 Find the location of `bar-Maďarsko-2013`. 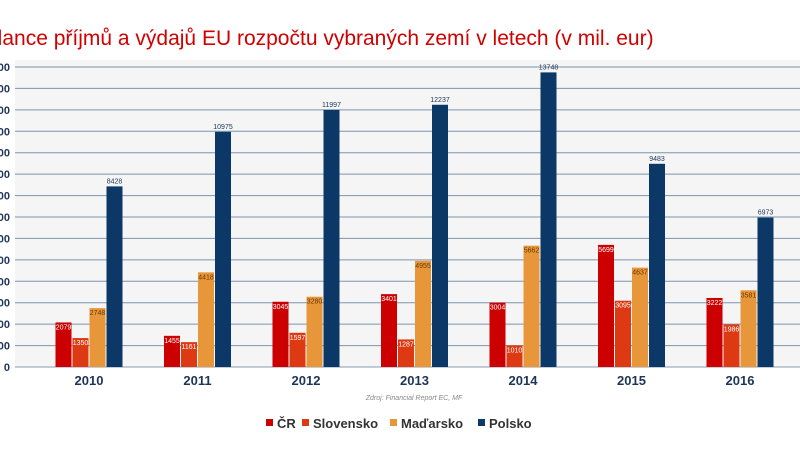

bar-Maďarsko-2013 is located at coordinates (423, 313).